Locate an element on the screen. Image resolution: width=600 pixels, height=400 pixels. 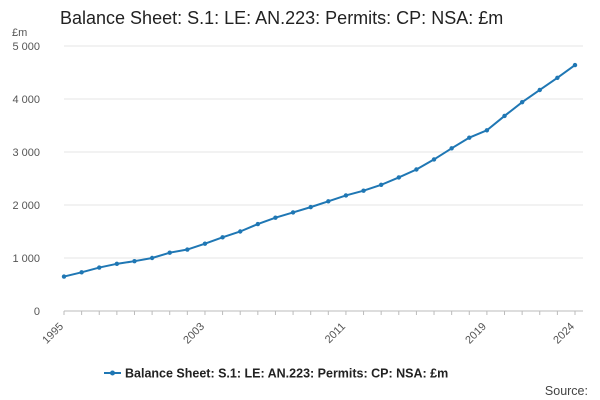
y-tick-label: 2 000 is located at coordinates (26, 206).